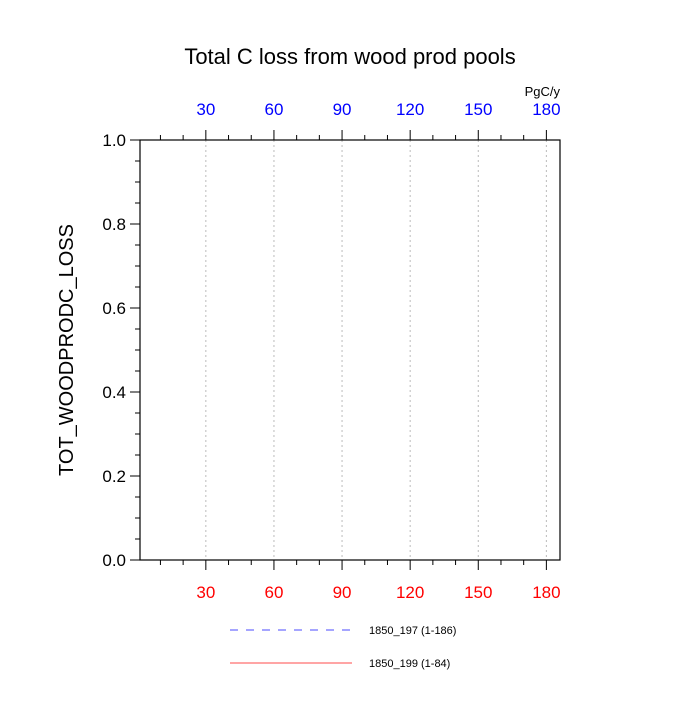 The image size is (700, 705). Describe the element at coordinates (410, 592) in the screenshot. I see `x-bottom-tick-label: 120` at that location.